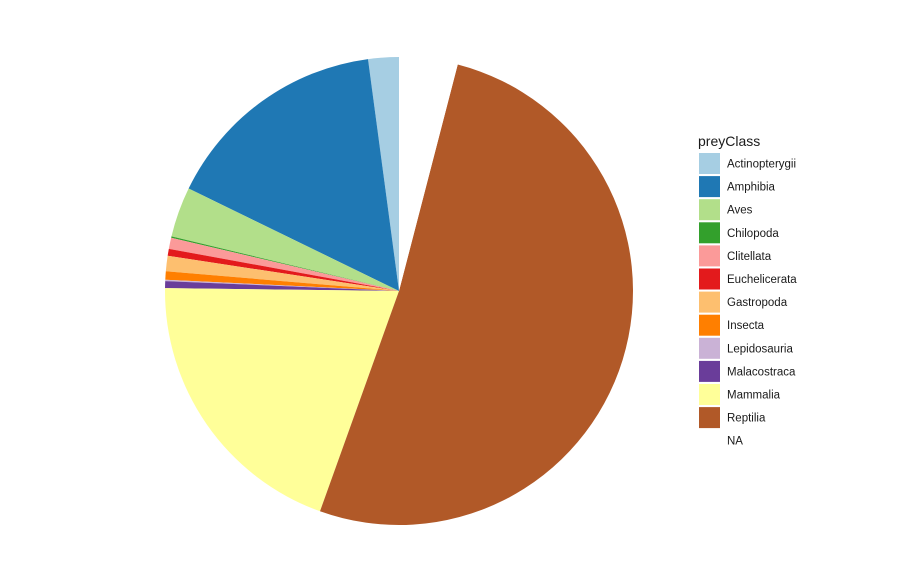  What do you see at coordinates (751, 188) in the screenshot?
I see `legend-label-amphibia: Amphibia` at bounding box center [751, 188].